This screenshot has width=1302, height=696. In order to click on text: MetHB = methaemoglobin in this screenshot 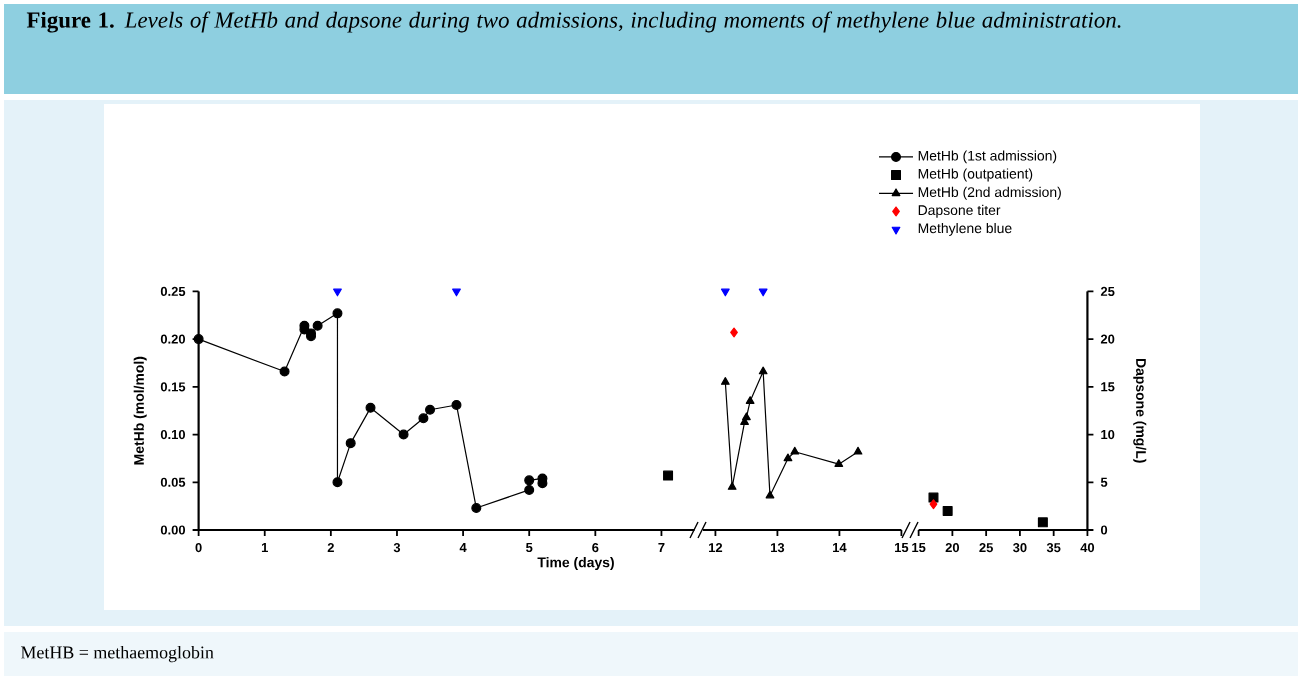, I will do `click(117, 654)`.